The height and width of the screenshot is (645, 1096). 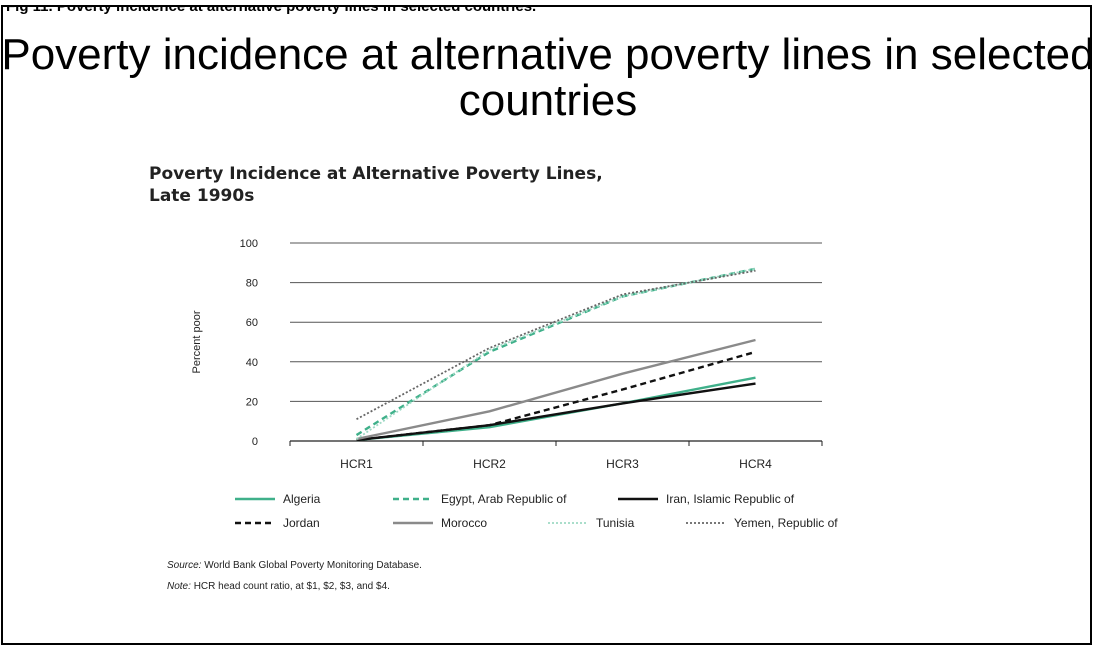 I want to click on legend-label: Morocco, so click(x=464, y=523).